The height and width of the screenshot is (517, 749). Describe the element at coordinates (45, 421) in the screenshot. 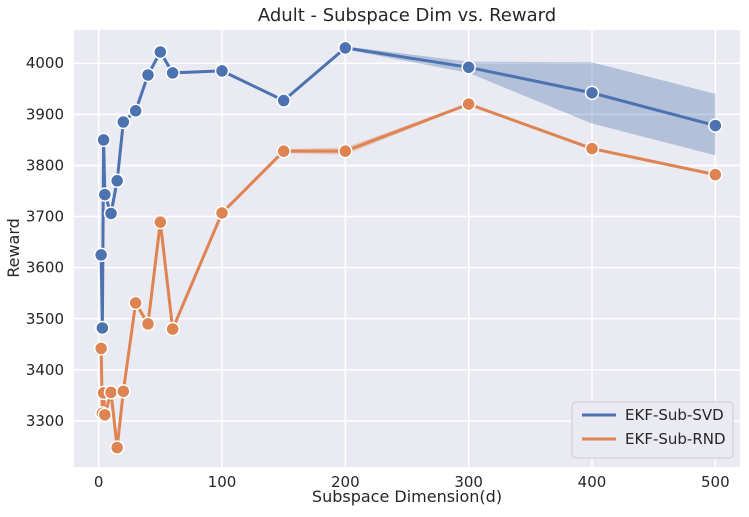

I see `y-tick-label: 3300` at that location.